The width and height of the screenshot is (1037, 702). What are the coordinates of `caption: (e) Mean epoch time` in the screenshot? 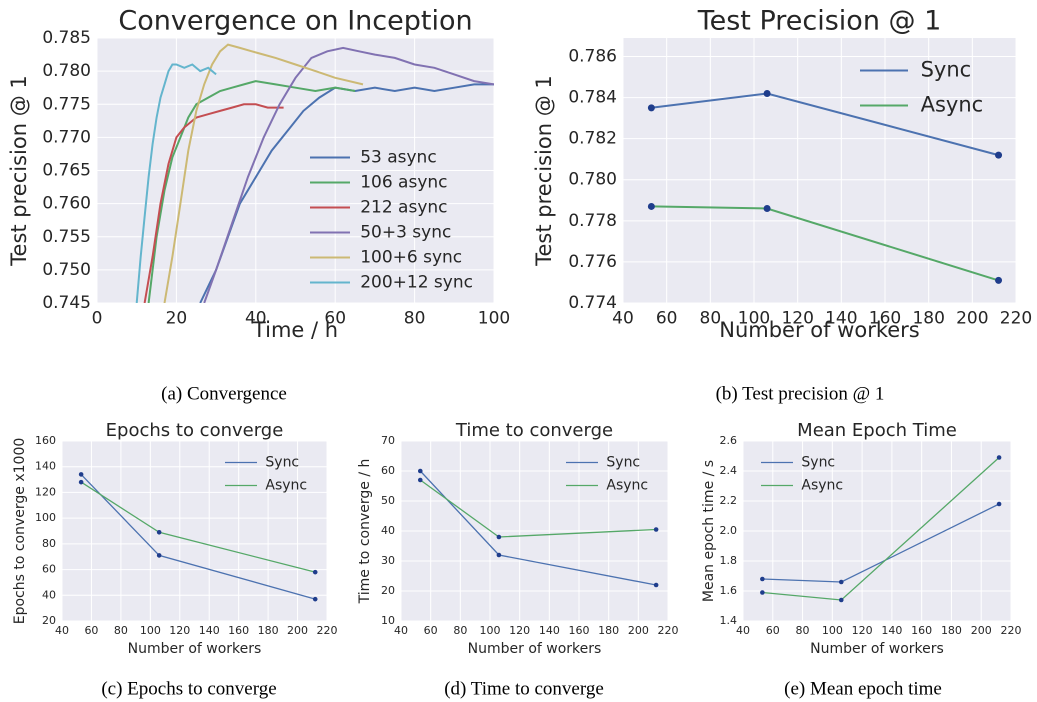 It's located at (863, 688).